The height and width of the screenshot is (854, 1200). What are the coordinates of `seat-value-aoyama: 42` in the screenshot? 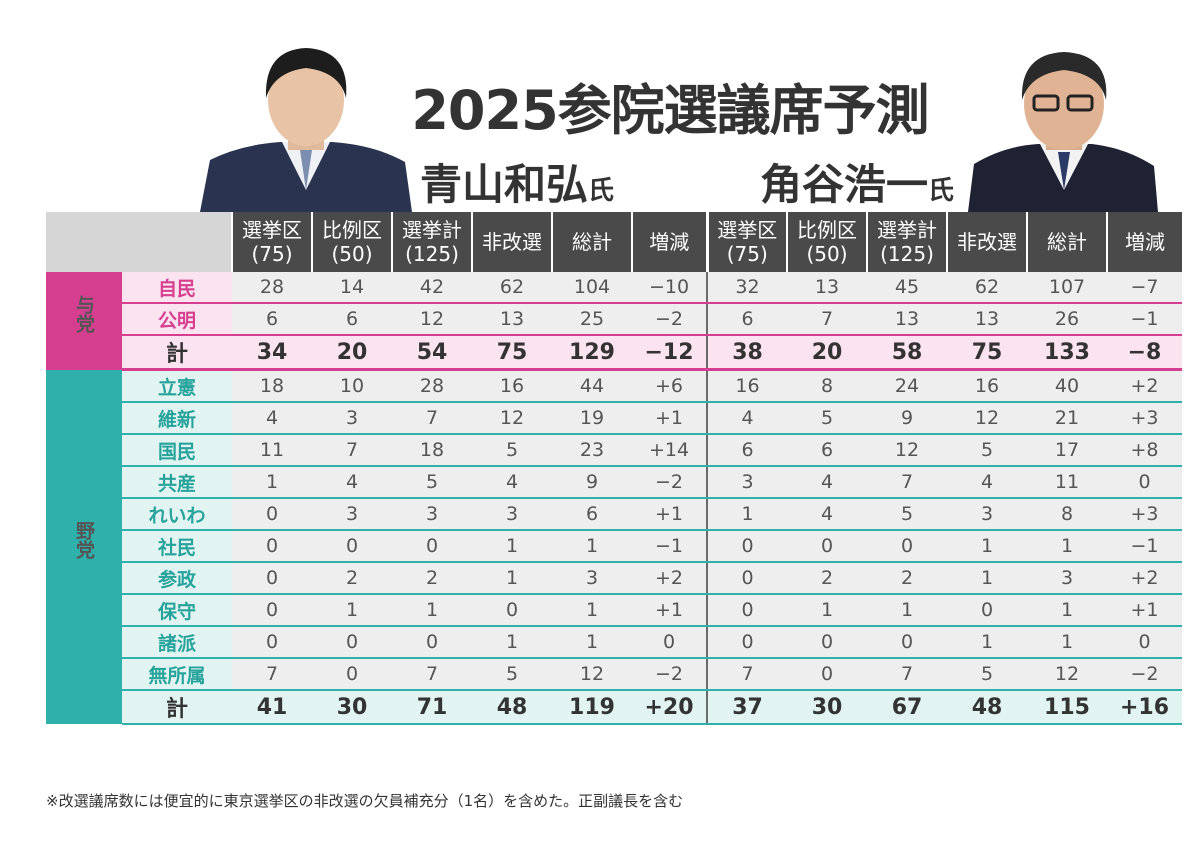 It's located at (432, 288).